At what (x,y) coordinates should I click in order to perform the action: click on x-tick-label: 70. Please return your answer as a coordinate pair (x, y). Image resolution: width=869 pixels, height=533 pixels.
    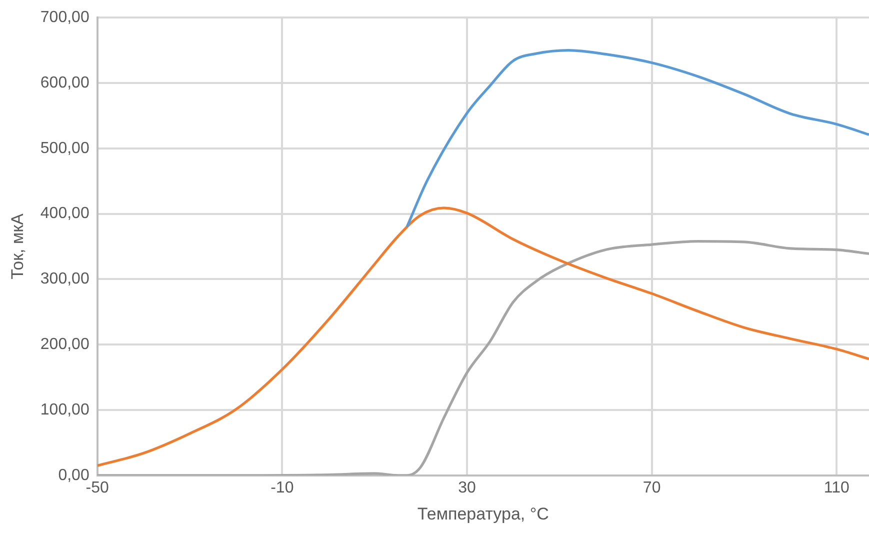
    Looking at the image, I should click on (651, 487).